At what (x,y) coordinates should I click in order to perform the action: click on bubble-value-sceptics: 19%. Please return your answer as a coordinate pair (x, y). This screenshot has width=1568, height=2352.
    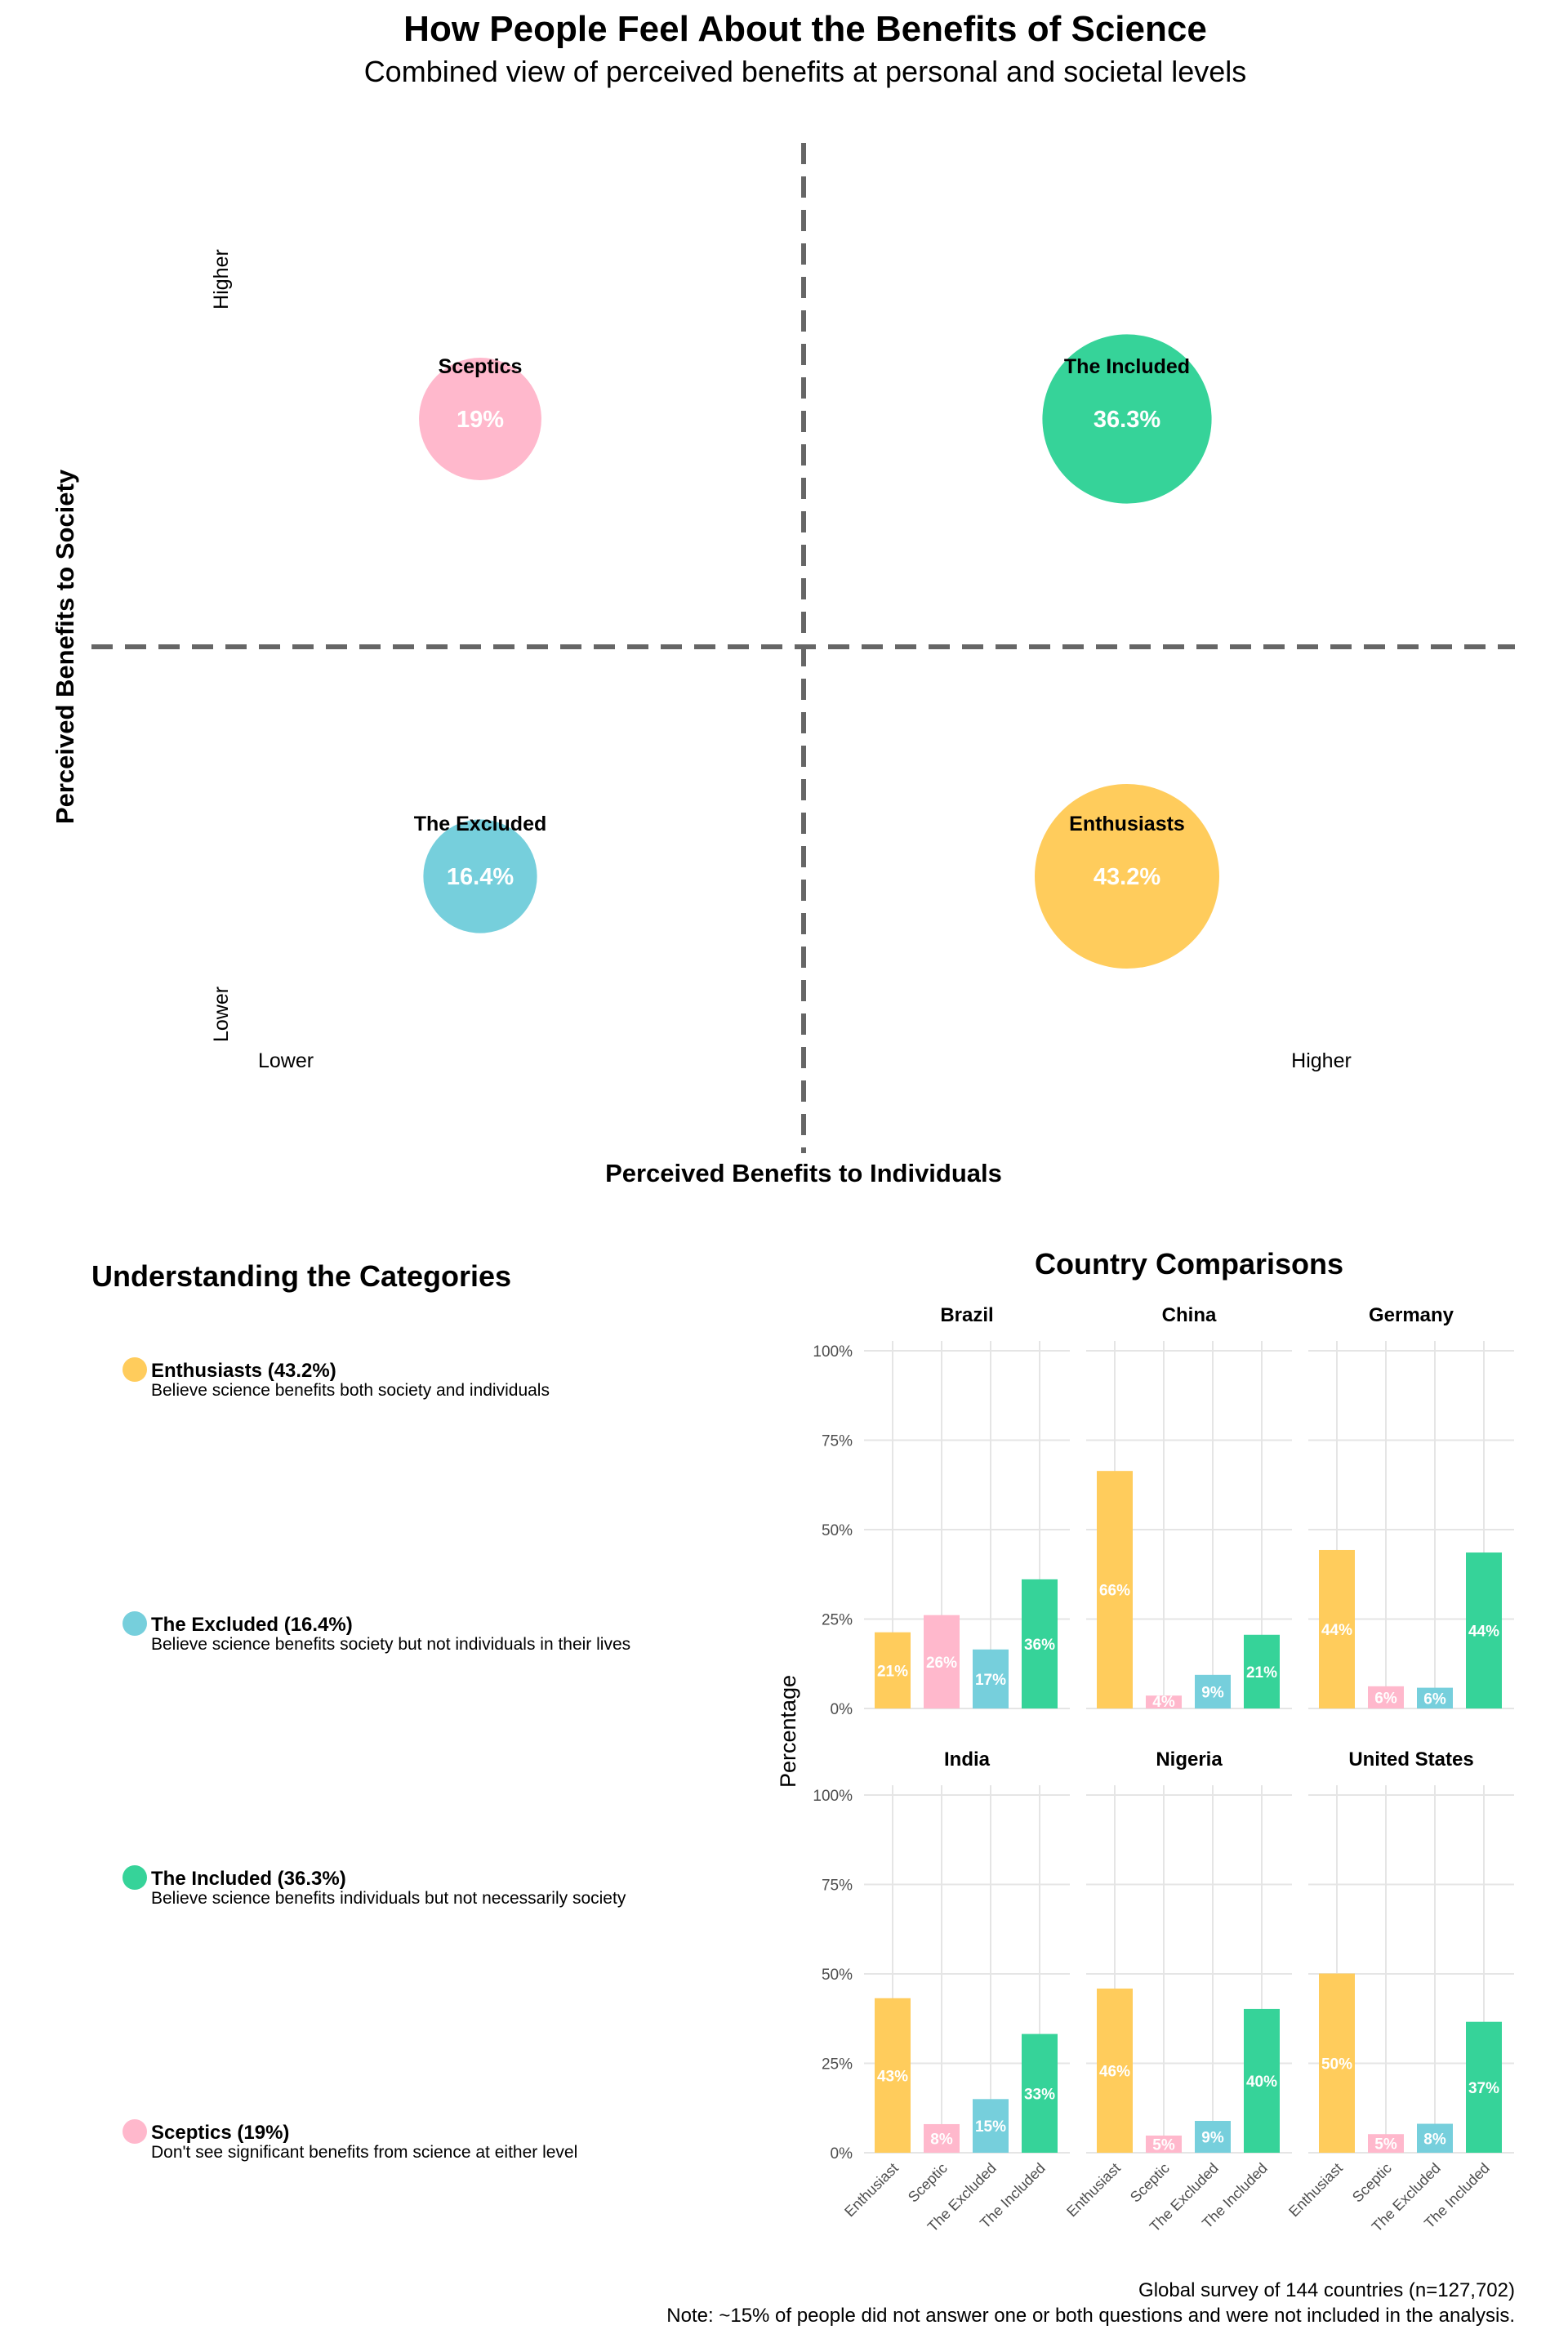
    Looking at the image, I should click on (480, 420).